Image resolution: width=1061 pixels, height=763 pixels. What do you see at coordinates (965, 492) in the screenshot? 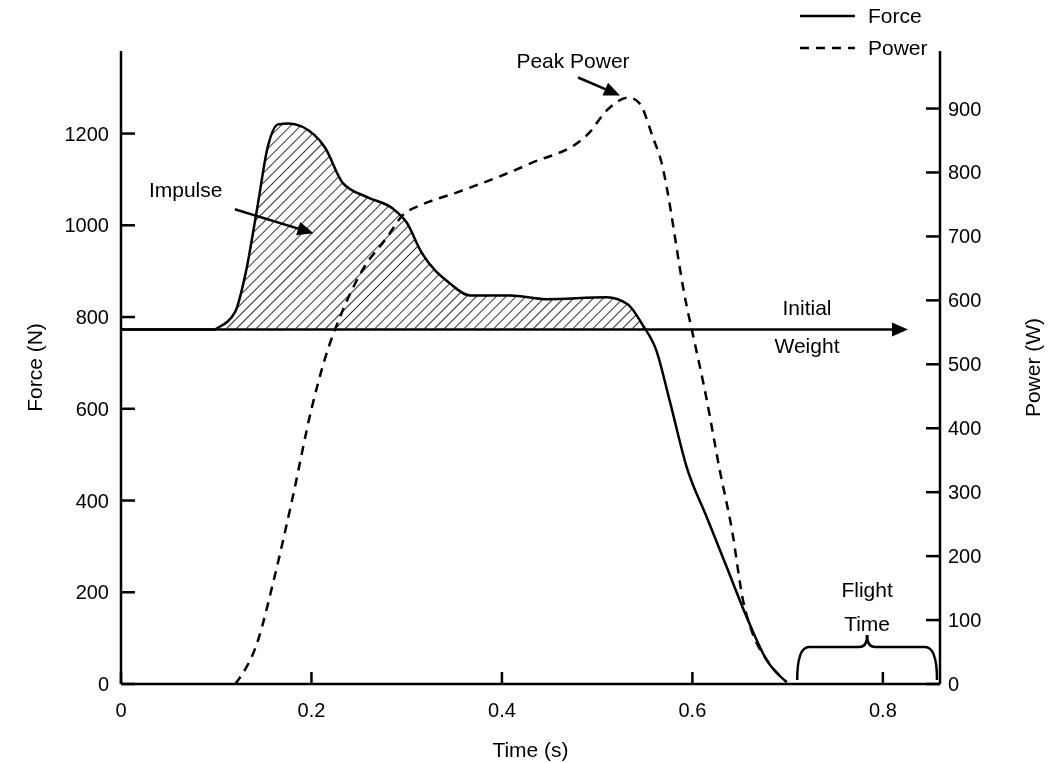
I see `y2-tick-label: 300` at bounding box center [965, 492].